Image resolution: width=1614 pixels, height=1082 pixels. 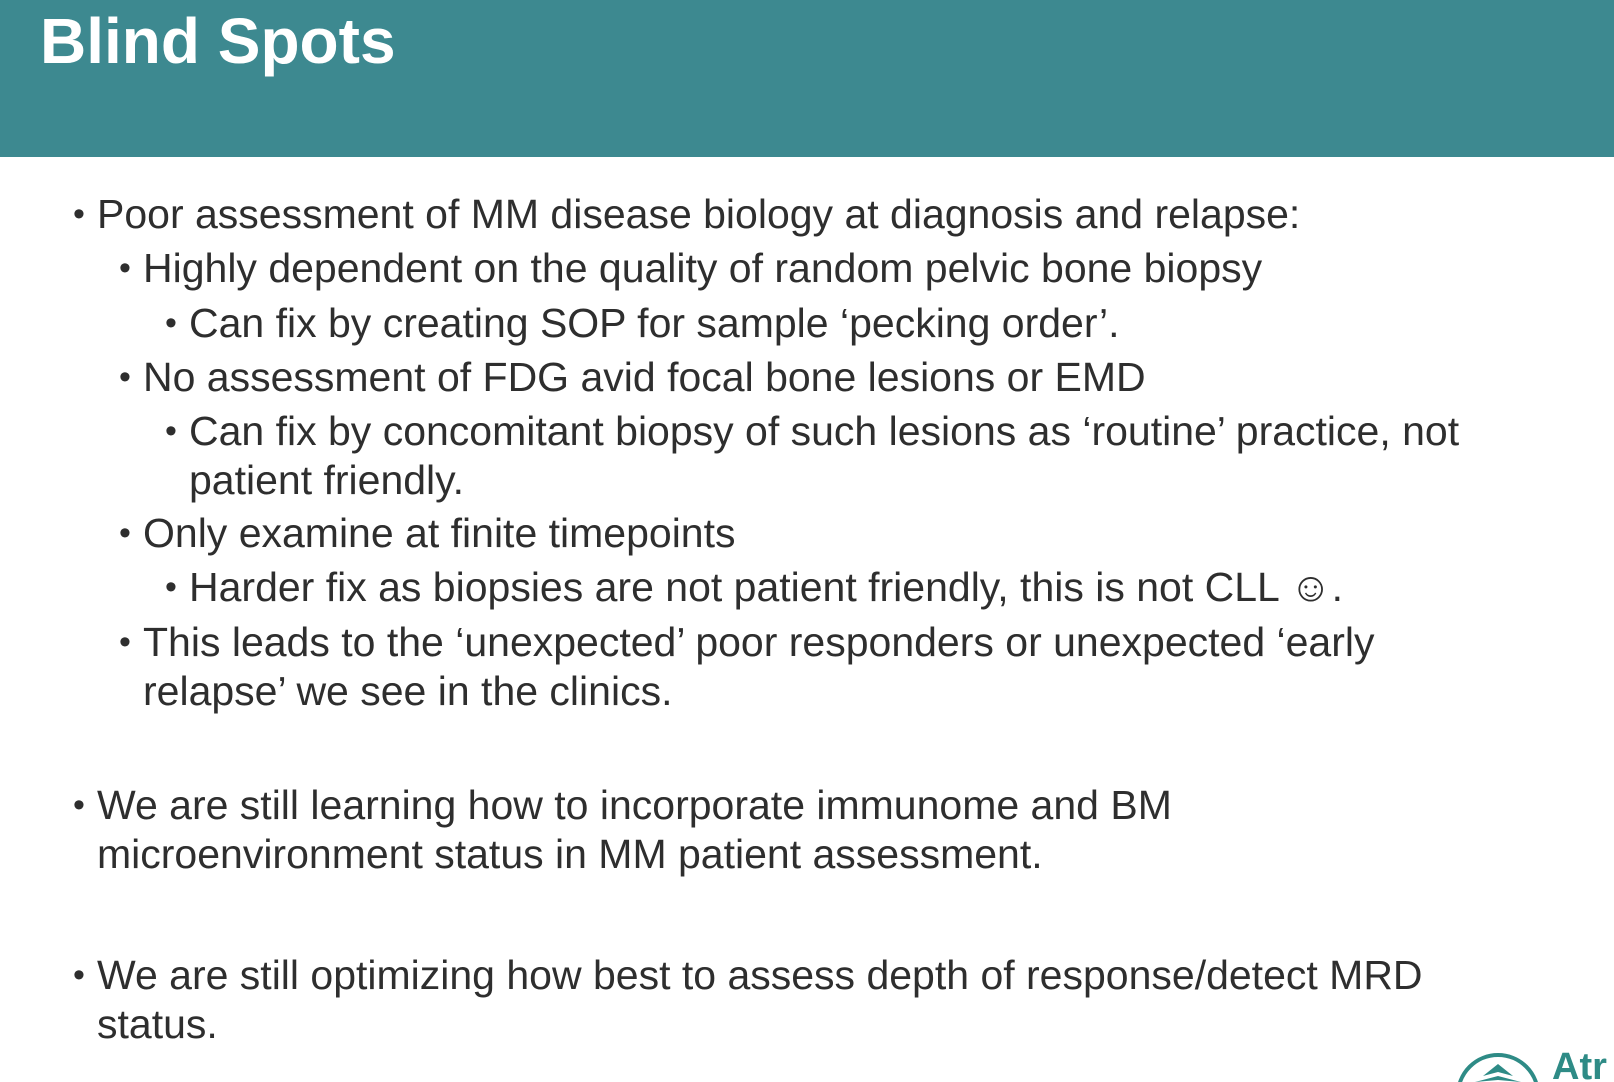 What do you see at coordinates (1498, 1067) in the screenshot?
I see `atrium-logo-icon` at bounding box center [1498, 1067].